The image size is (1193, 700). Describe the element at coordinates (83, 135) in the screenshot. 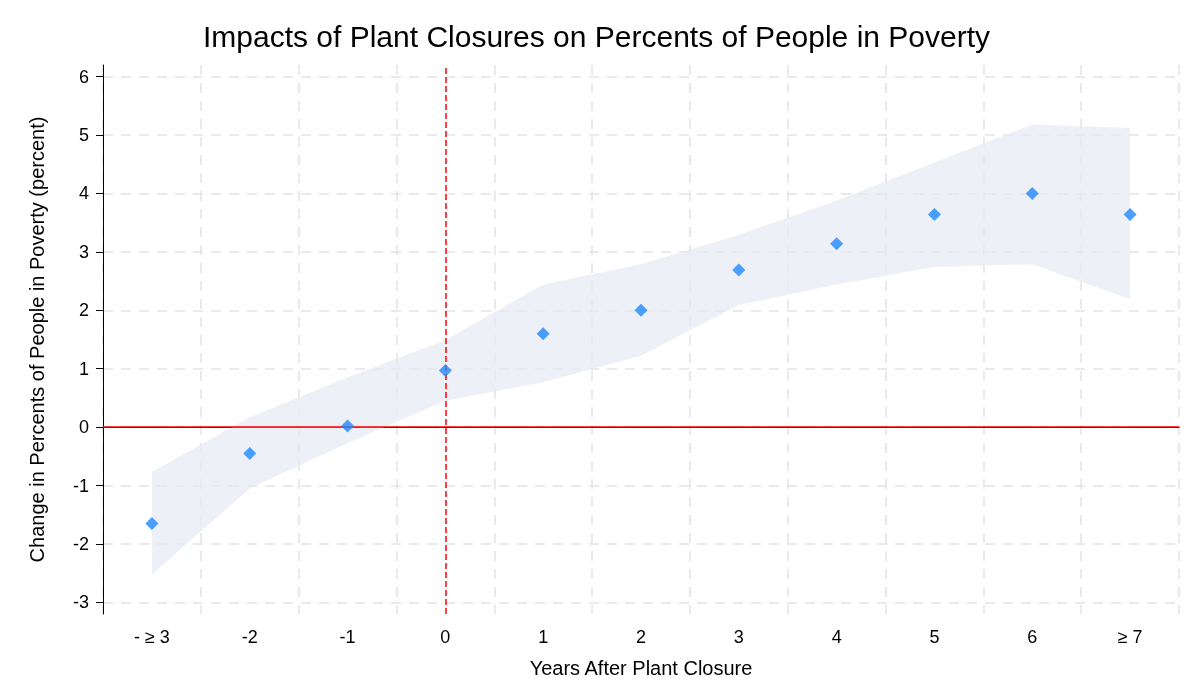

I see `y-tick-label: 5` at that location.